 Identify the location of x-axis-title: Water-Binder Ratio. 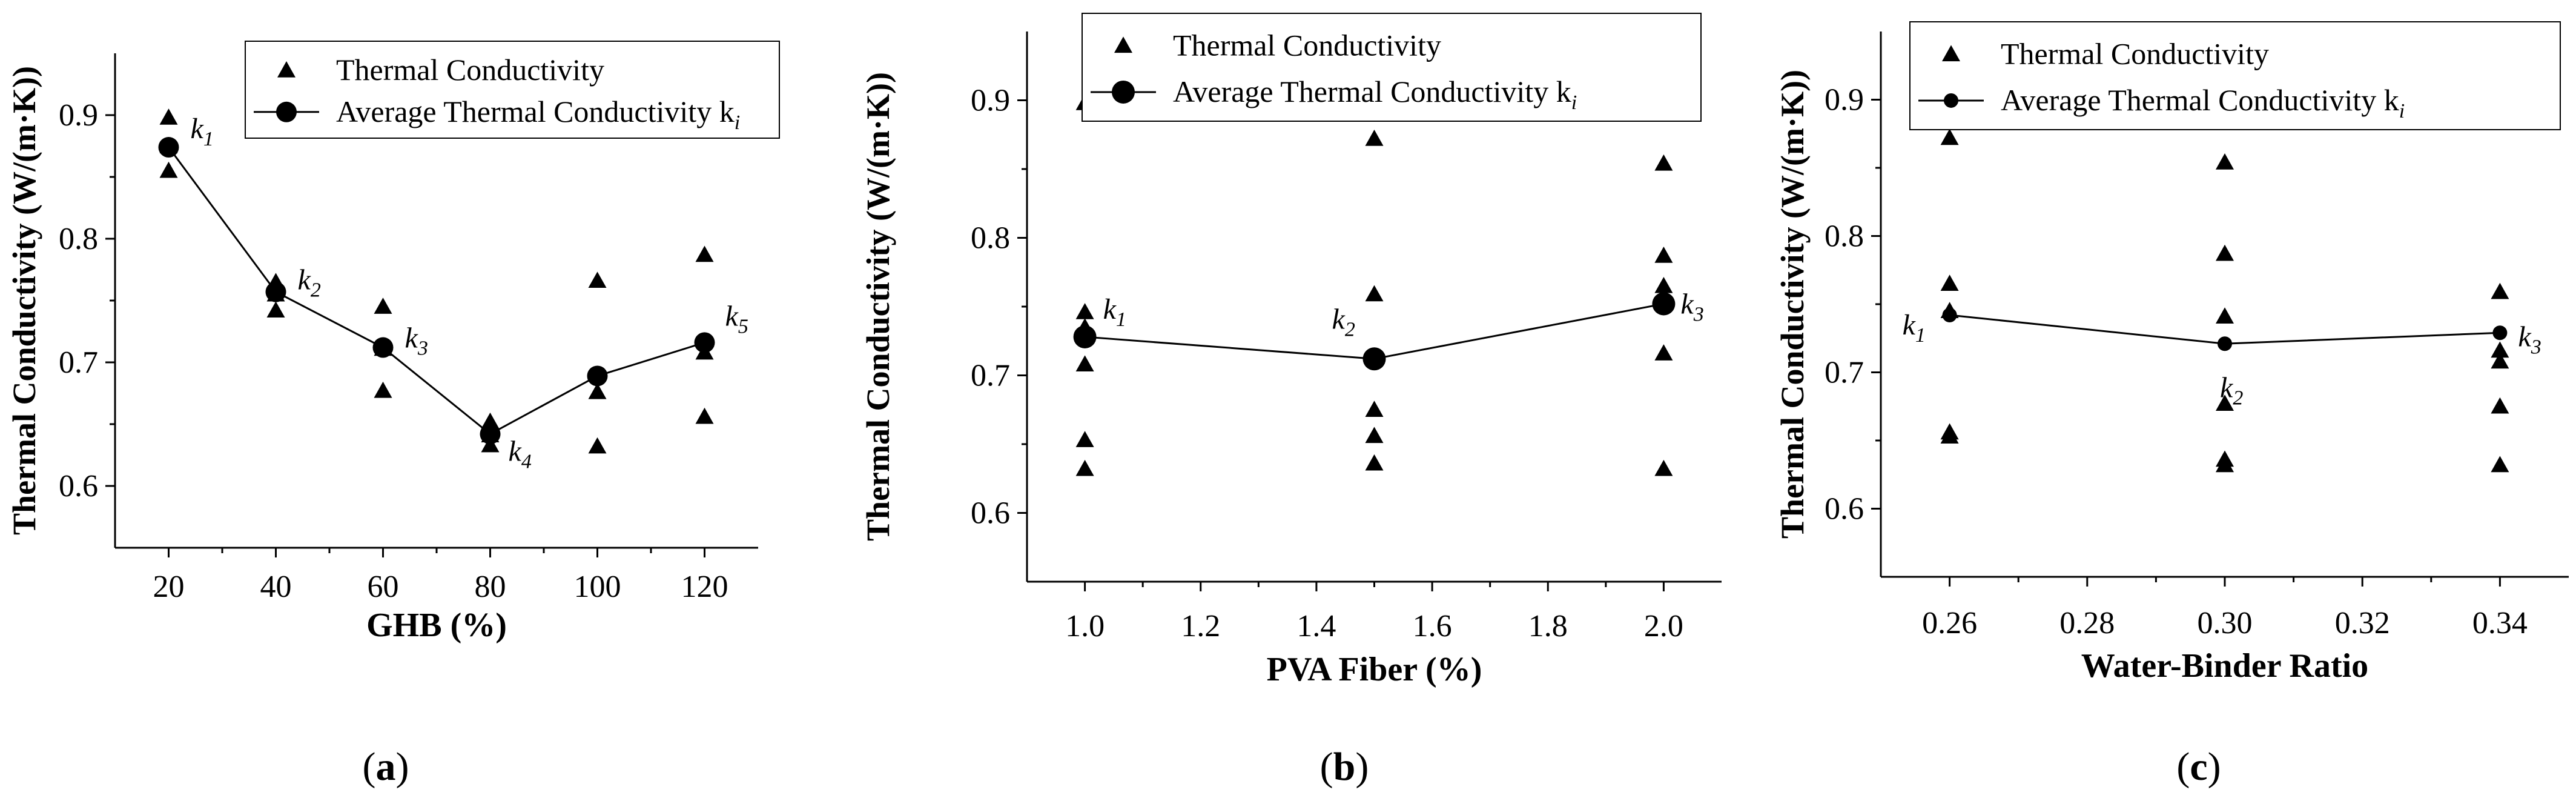
(2224, 666).